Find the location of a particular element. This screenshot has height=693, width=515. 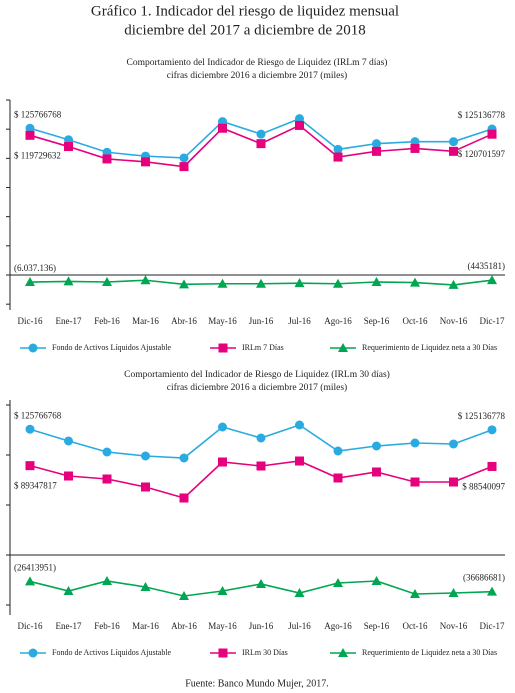

legend-label: IRLm 30 Días is located at coordinates (265, 652).